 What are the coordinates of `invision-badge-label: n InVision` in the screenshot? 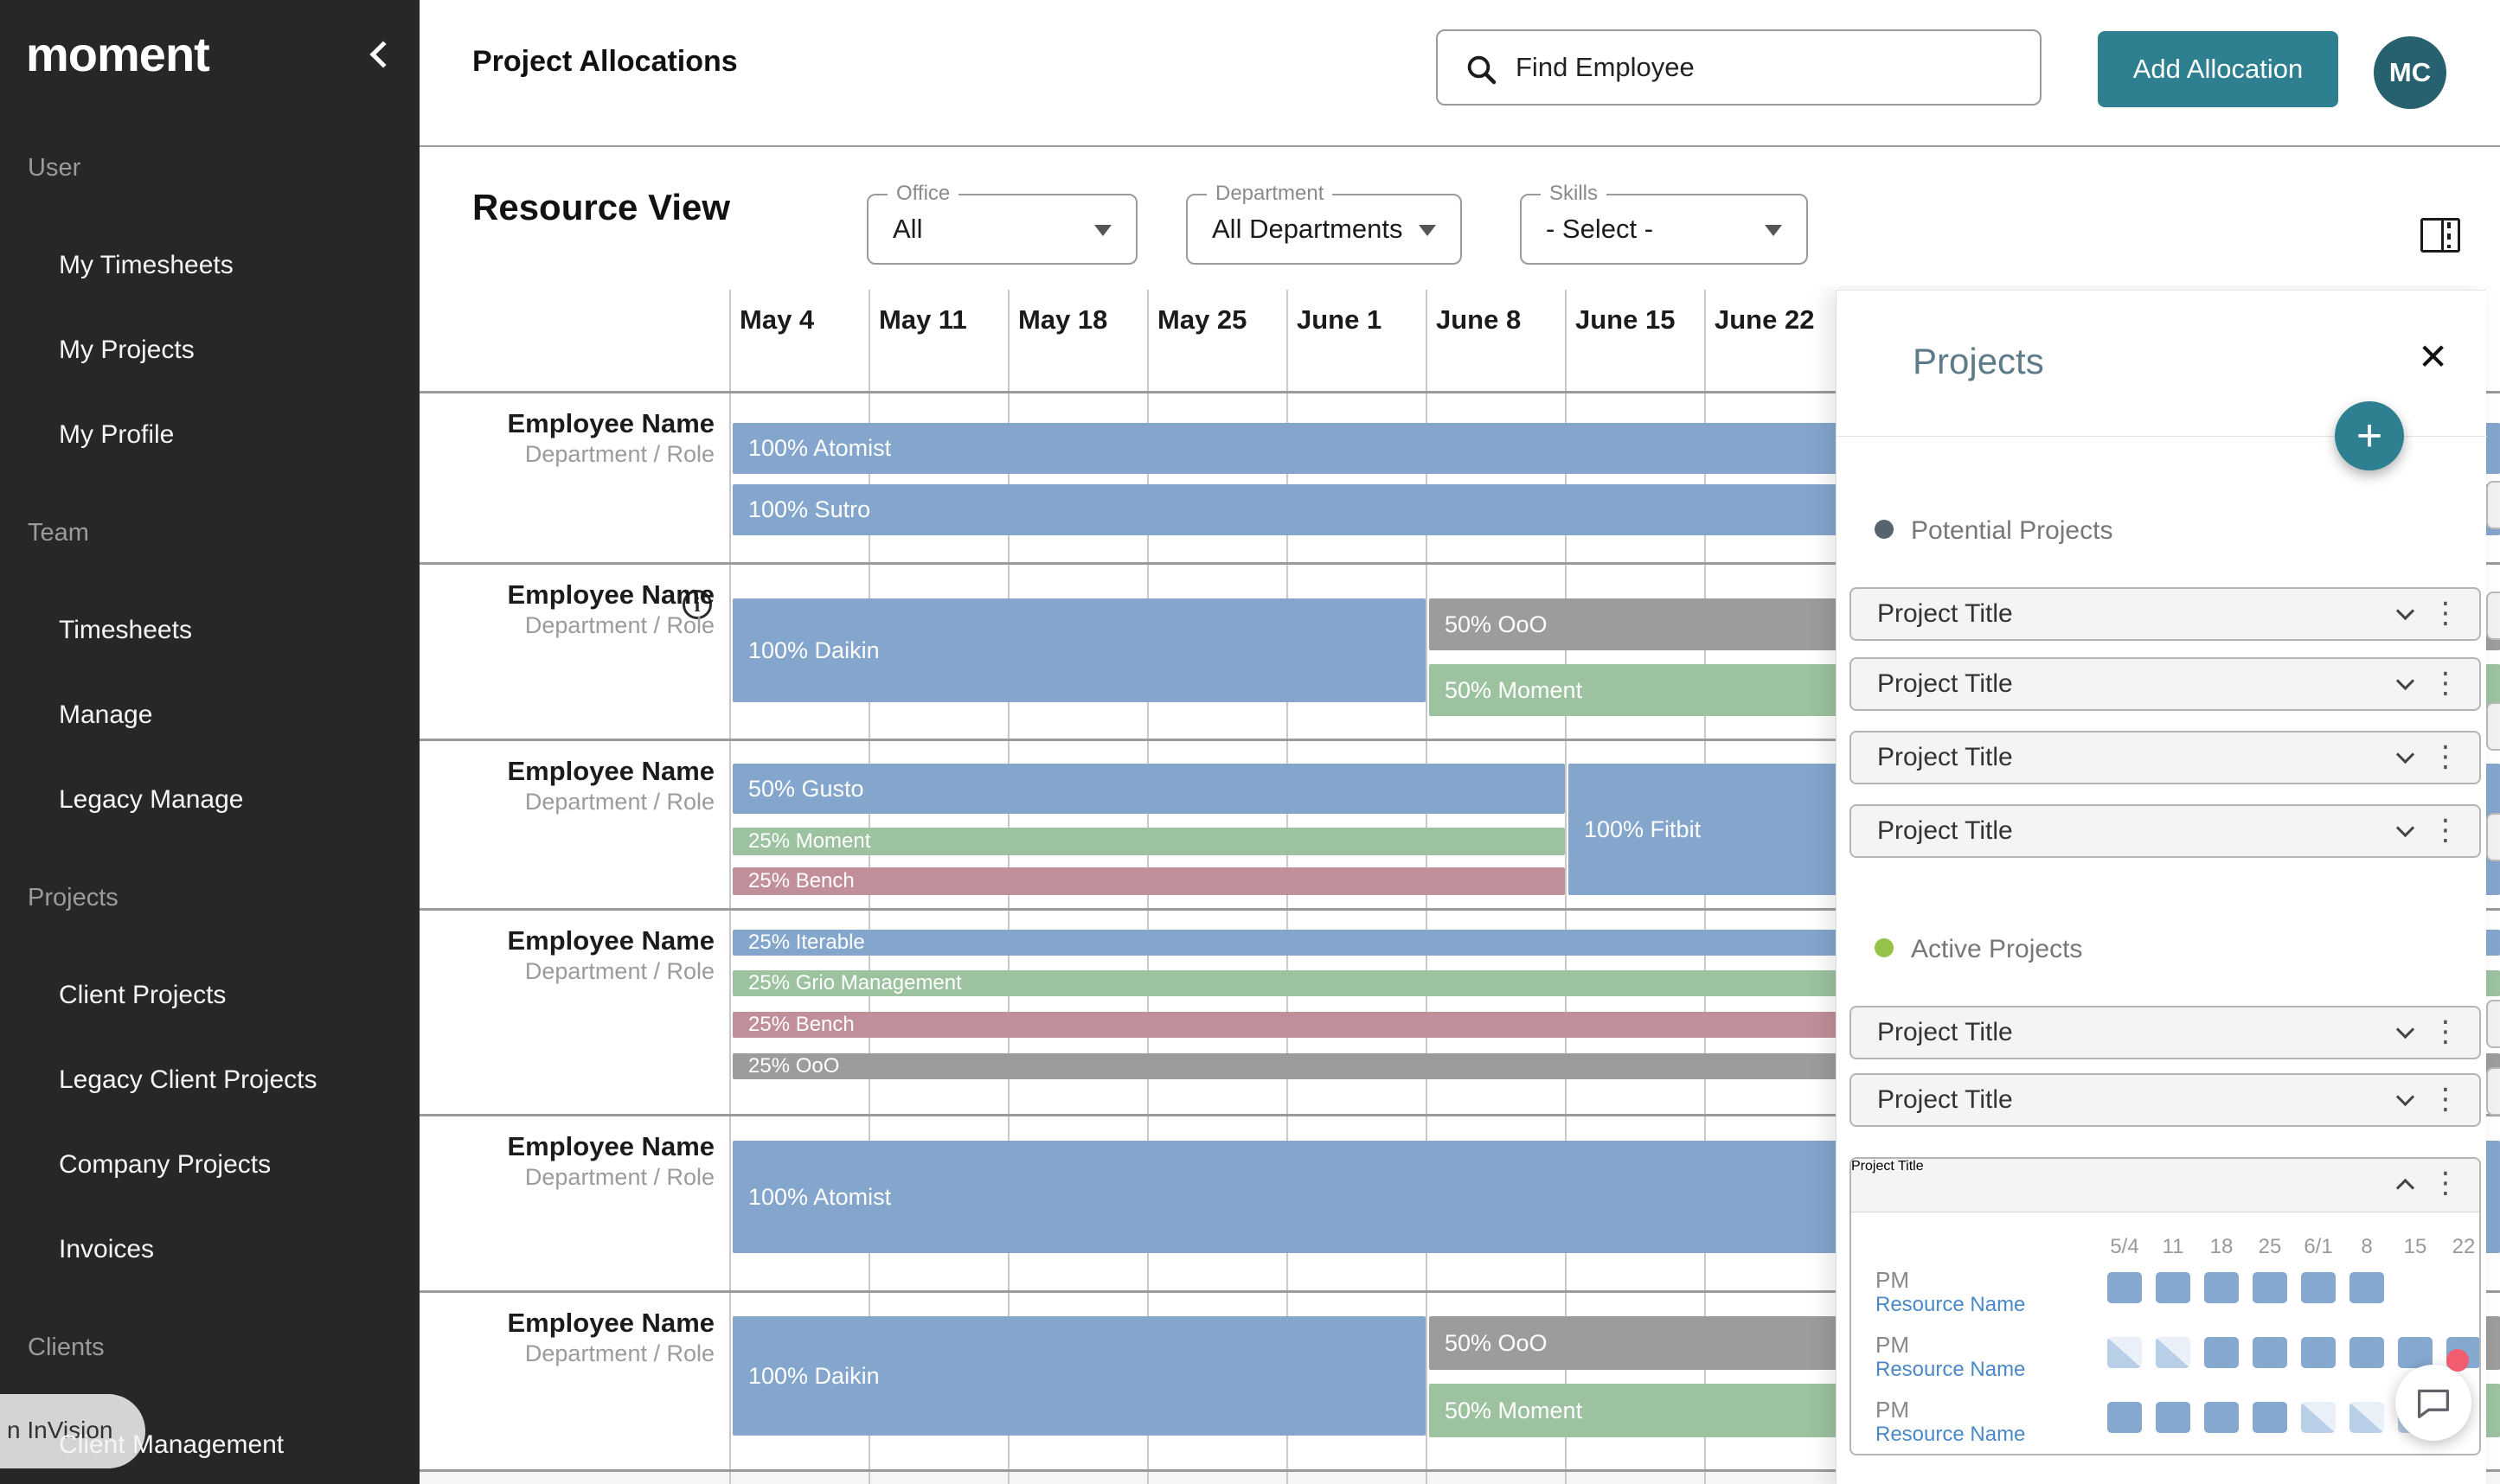 It's located at (60, 1430).